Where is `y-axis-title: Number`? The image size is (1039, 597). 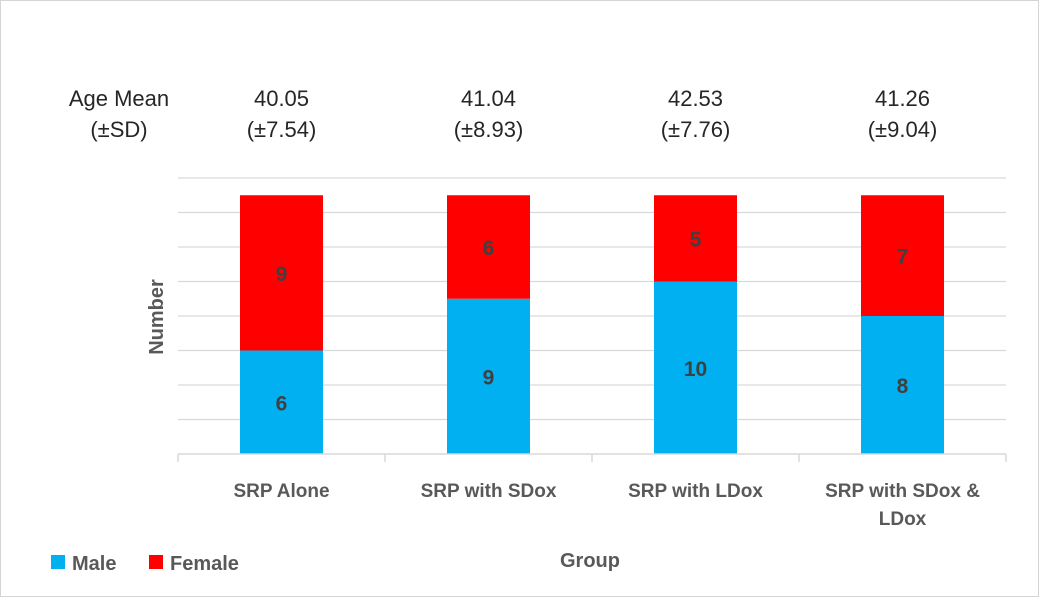 y-axis-title: Number is located at coordinates (157, 317).